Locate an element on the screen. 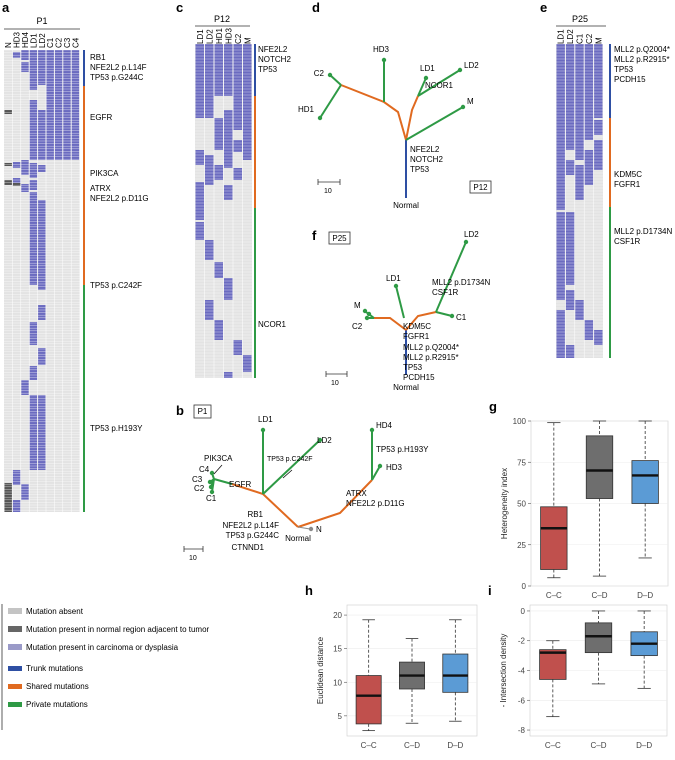 The image size is (675, 760). c-column-label-hd1: HD1 is located at coordinates (219, 35).